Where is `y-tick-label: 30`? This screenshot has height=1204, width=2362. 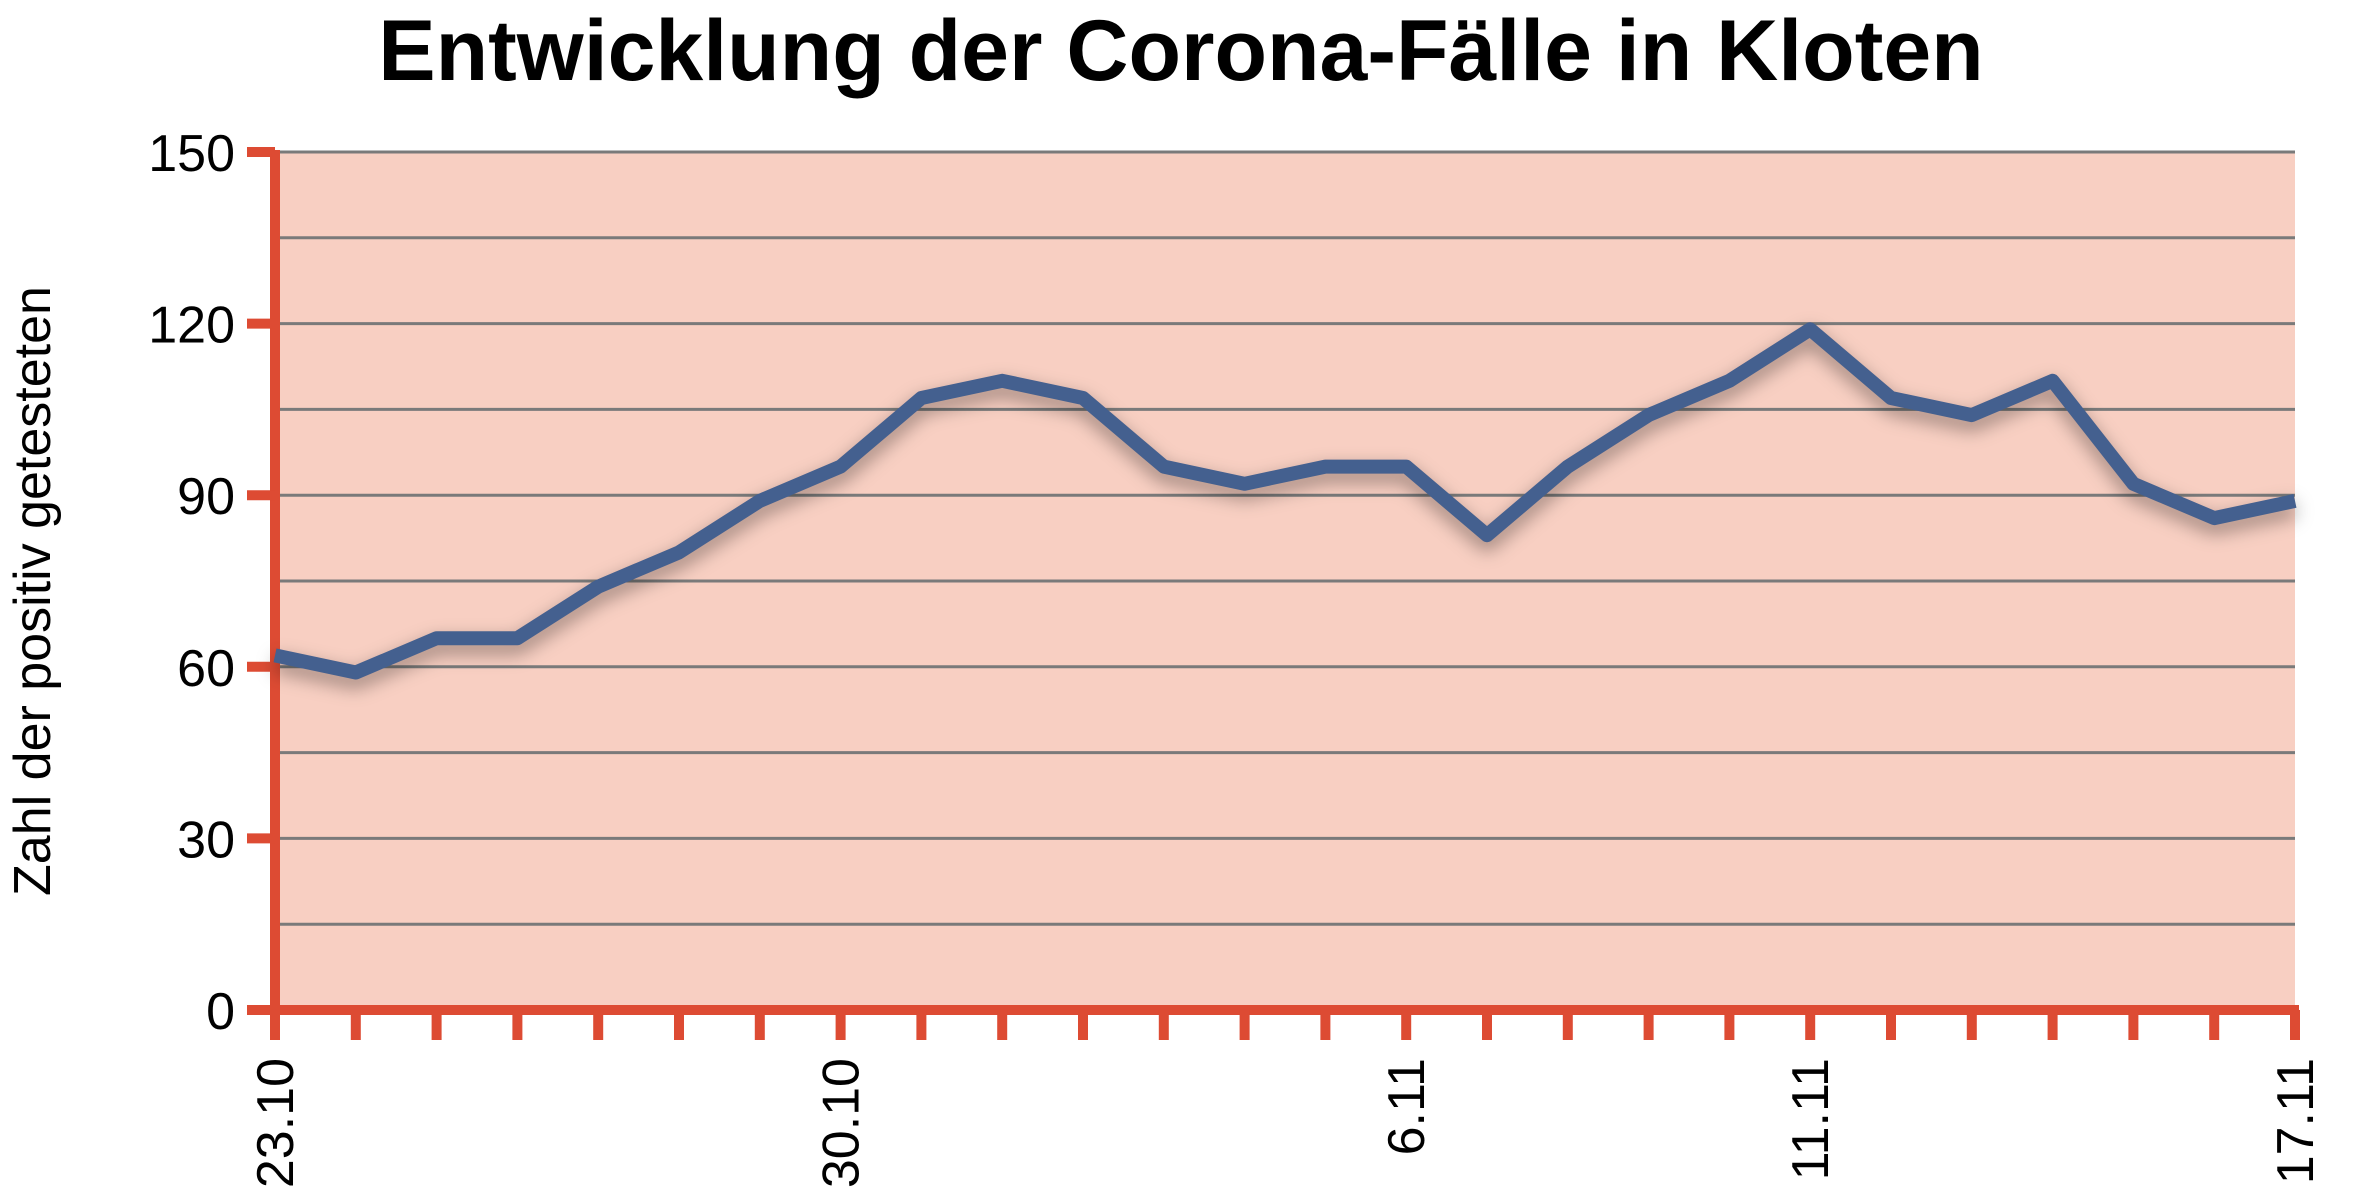 y-tick-label: 30 is located at coordinates (206, 840).